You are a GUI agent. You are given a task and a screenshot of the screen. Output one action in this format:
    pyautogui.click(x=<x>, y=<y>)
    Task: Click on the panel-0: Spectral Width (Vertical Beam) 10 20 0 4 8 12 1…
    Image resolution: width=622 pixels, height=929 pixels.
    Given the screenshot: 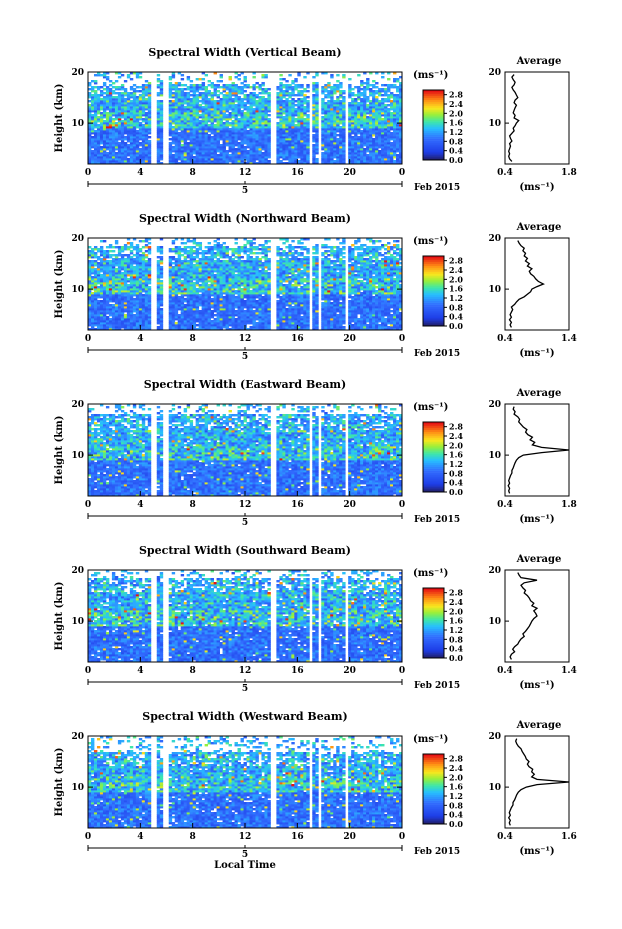 What is the action you would take?
    pyautogui.click(x=315, y=121)
    